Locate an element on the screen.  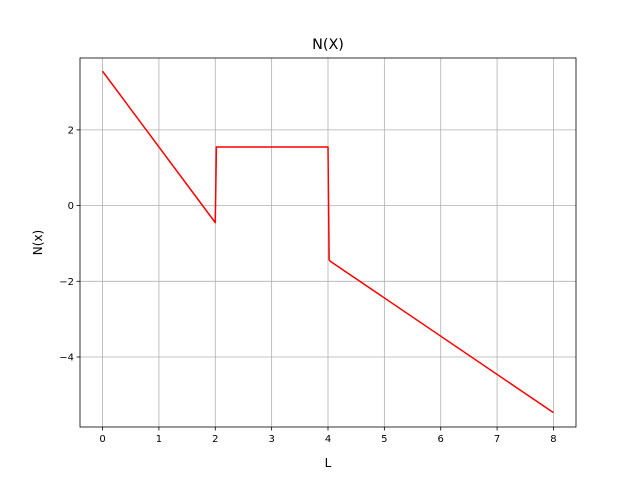
x-tick-label: 7 is located at coordinates (497, 439).